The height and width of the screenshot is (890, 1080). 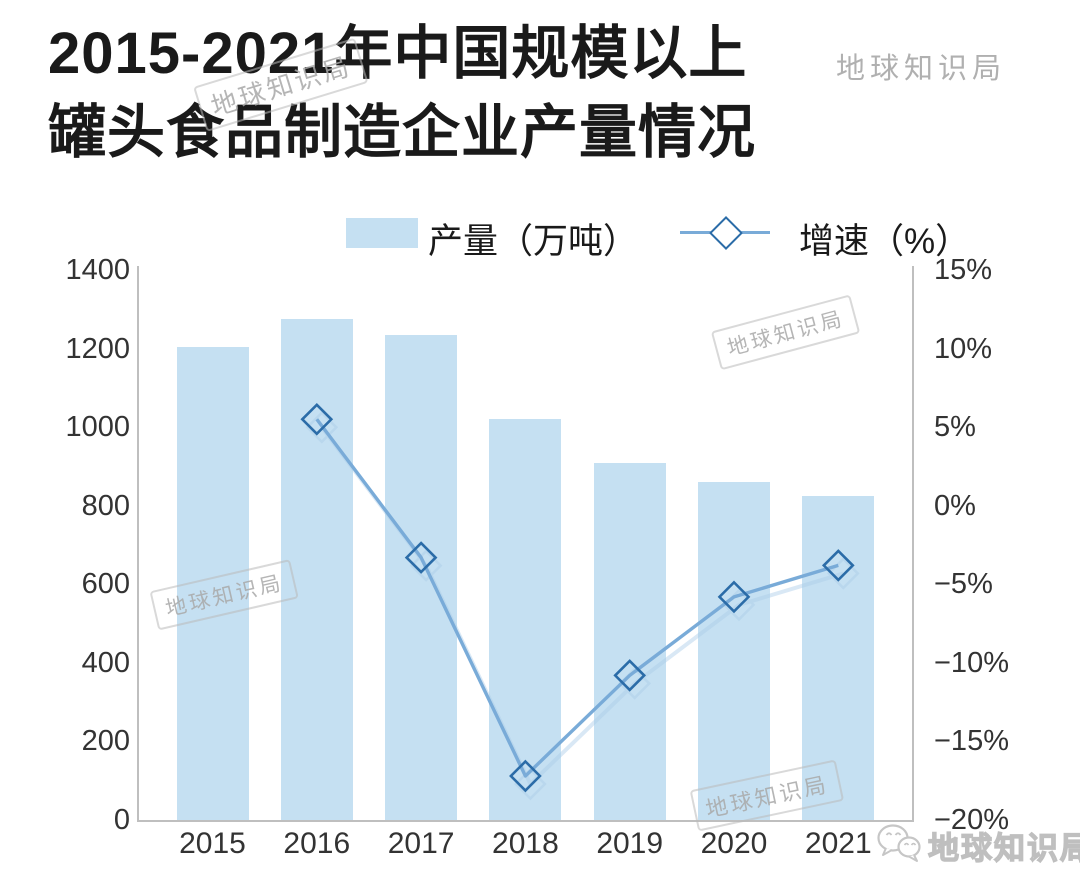 What do you see at coordinates (913, 544) in the screenshot?
I see `y-axis-line-right` at bounding box center [913, 544].